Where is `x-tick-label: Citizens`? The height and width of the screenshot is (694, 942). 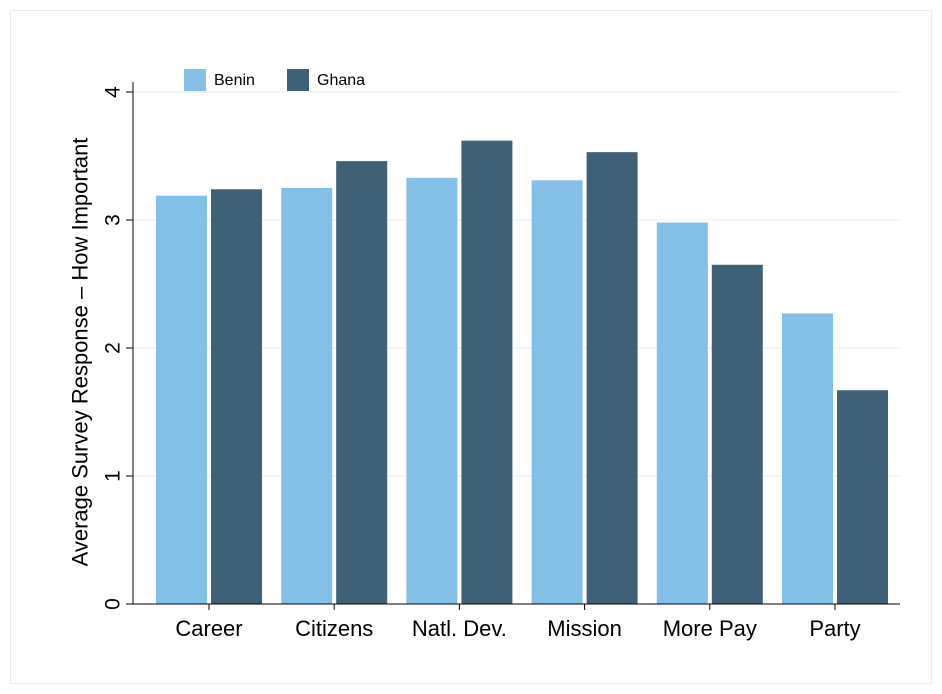 x-tick-label: Citizens is located at coordinates (334, 628).